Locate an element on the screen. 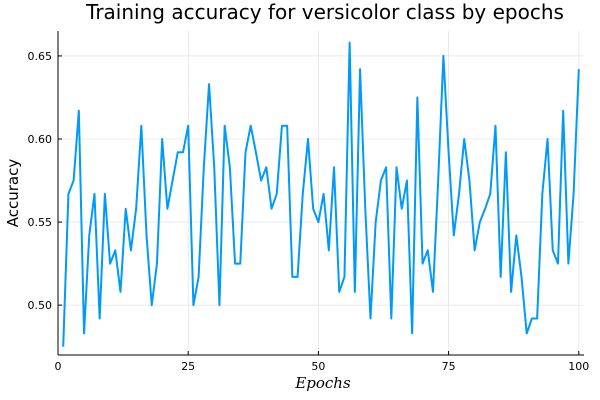  y-tick-label-3: 0.65 is located at coordinates (40, 56).